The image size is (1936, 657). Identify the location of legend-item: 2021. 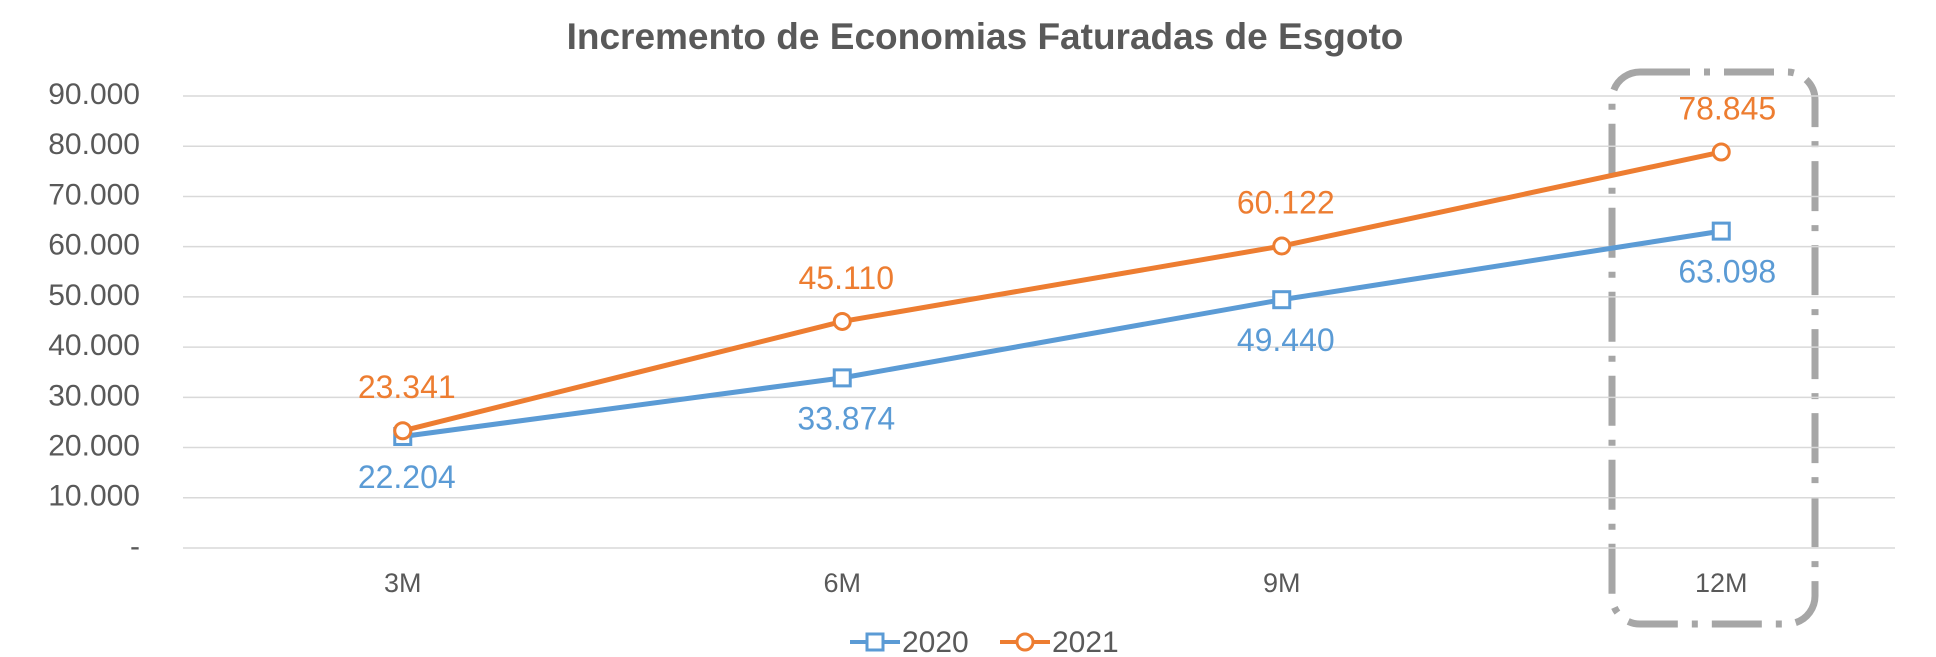
(1059, 641).